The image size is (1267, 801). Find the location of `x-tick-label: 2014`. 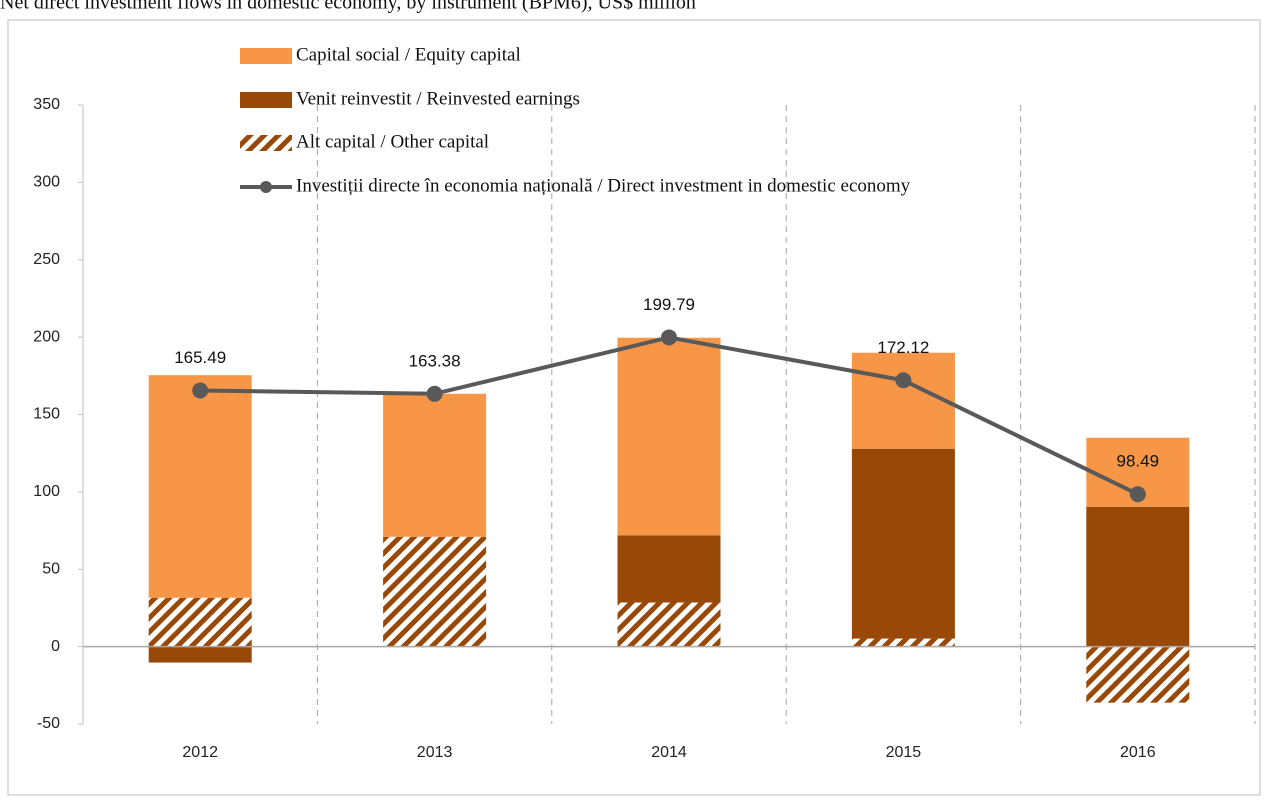

x-tick-label: 2014 is located at coordinates (669, 752).